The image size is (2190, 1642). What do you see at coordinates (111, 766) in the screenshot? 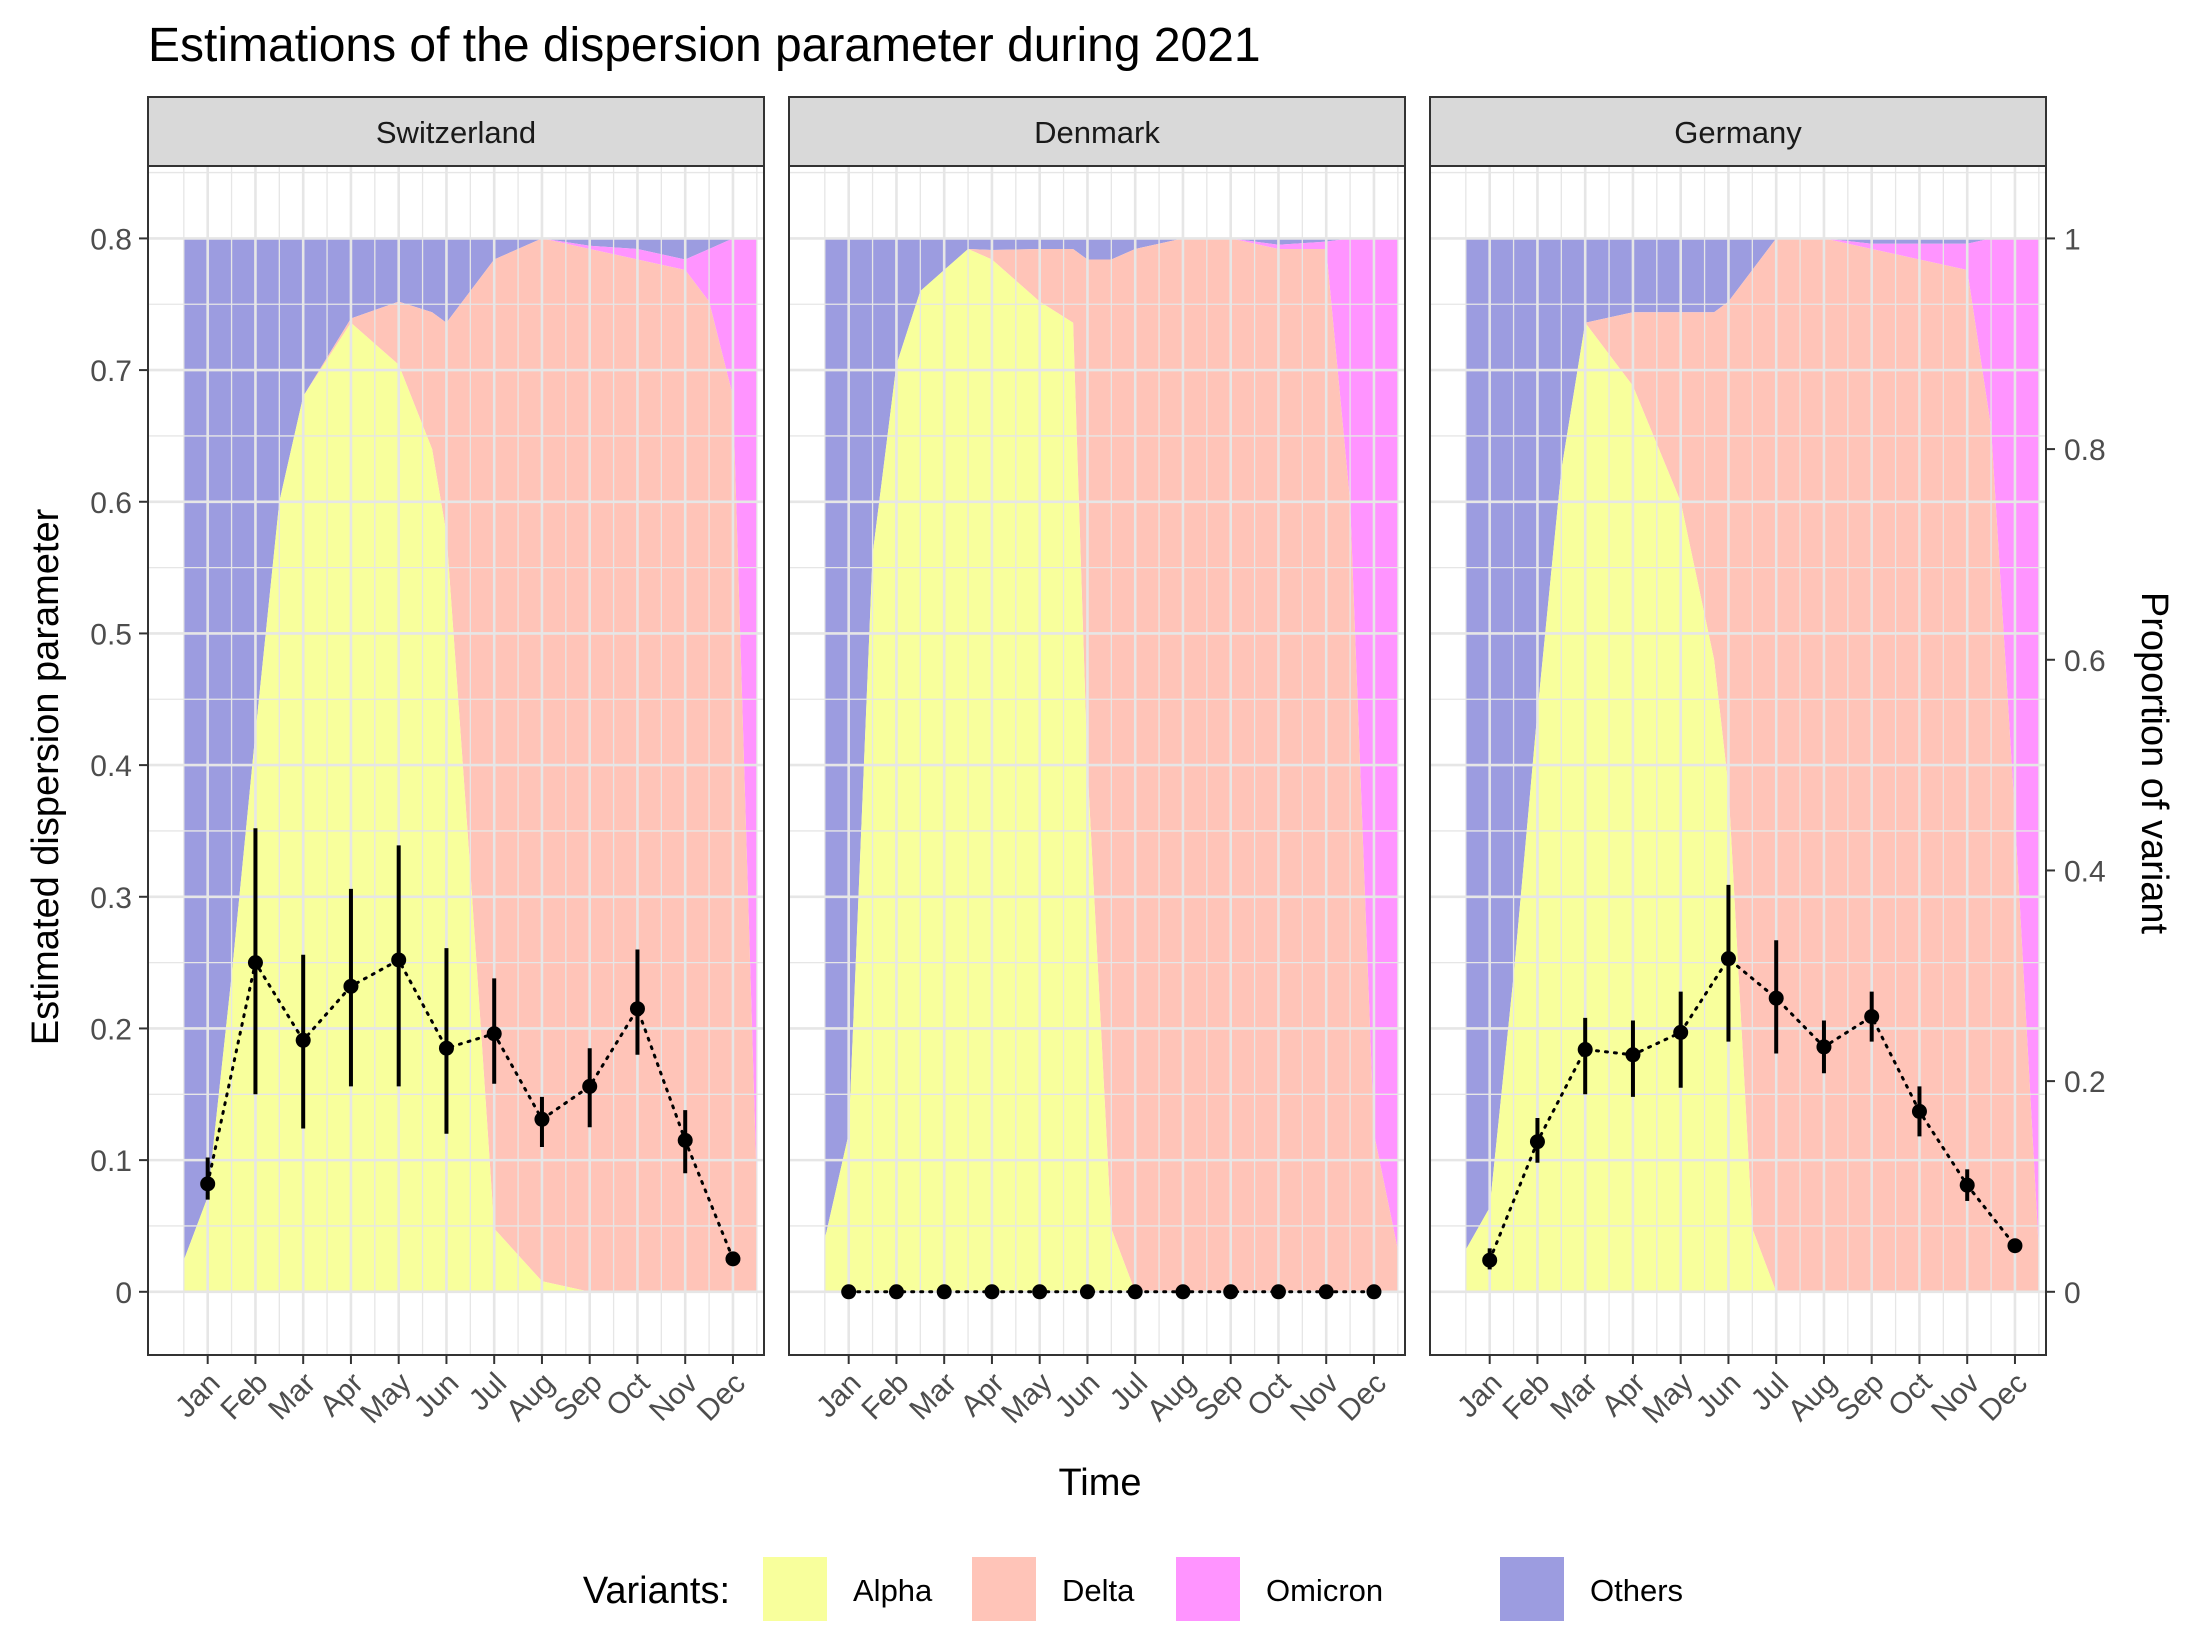
I see `y-tick-label: 0.4` at bounding box center [111, 766].